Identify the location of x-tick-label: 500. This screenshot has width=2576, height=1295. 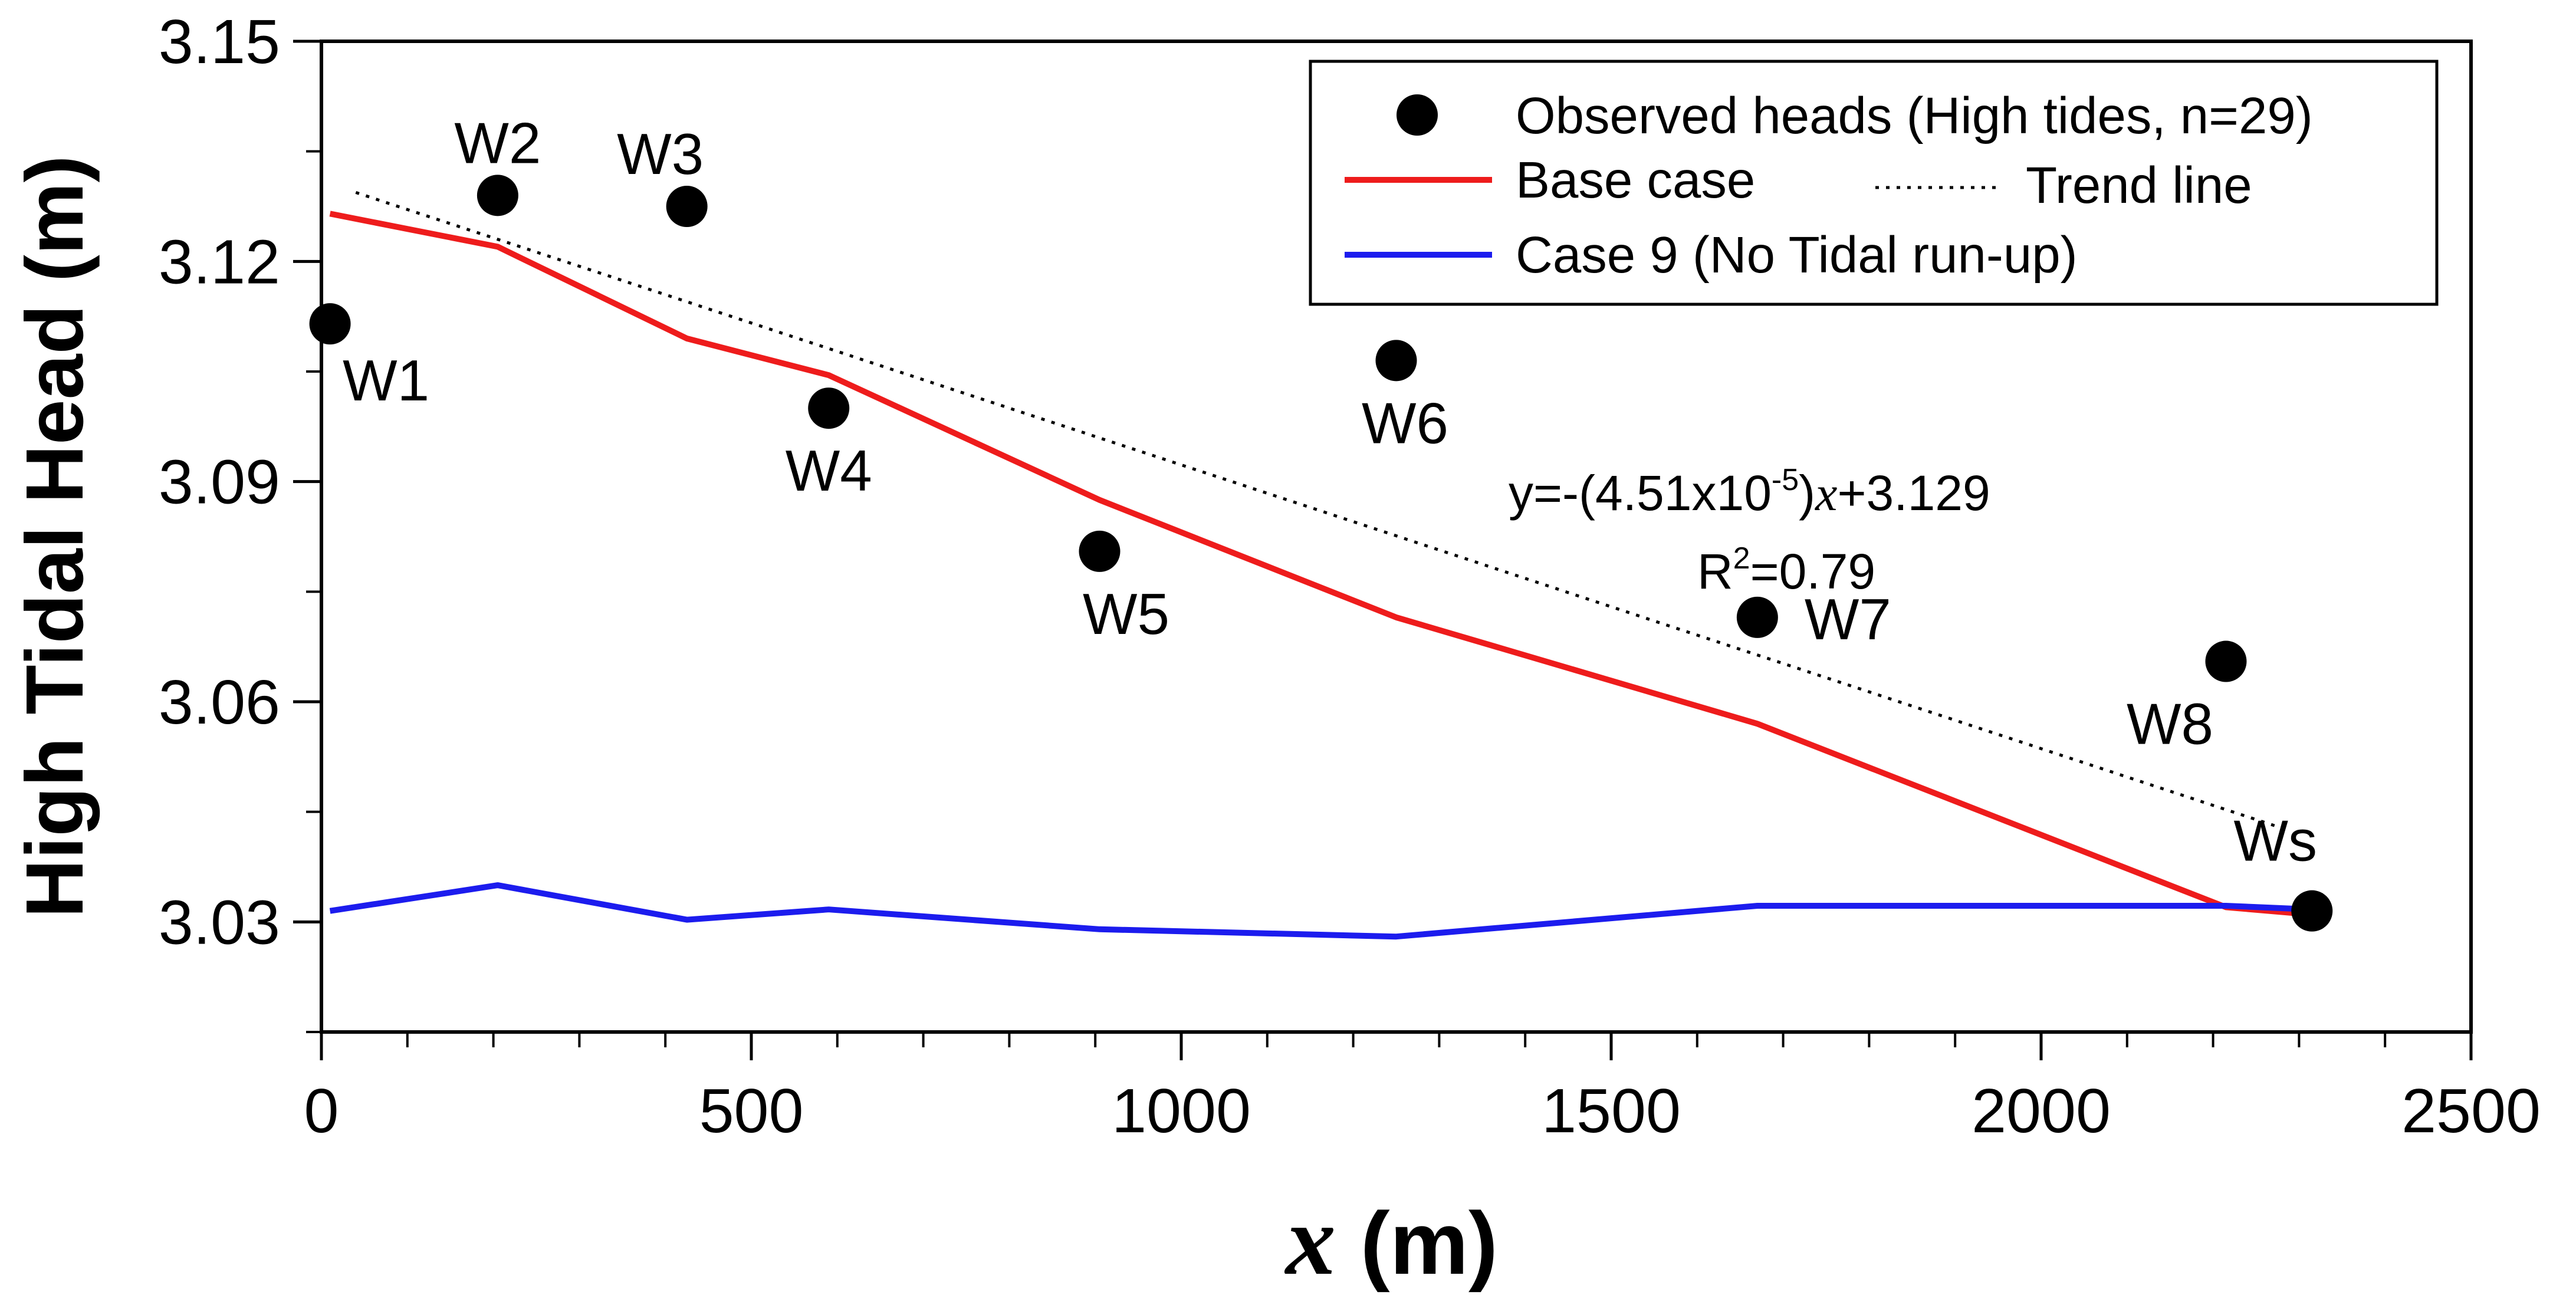
(752, 1111).